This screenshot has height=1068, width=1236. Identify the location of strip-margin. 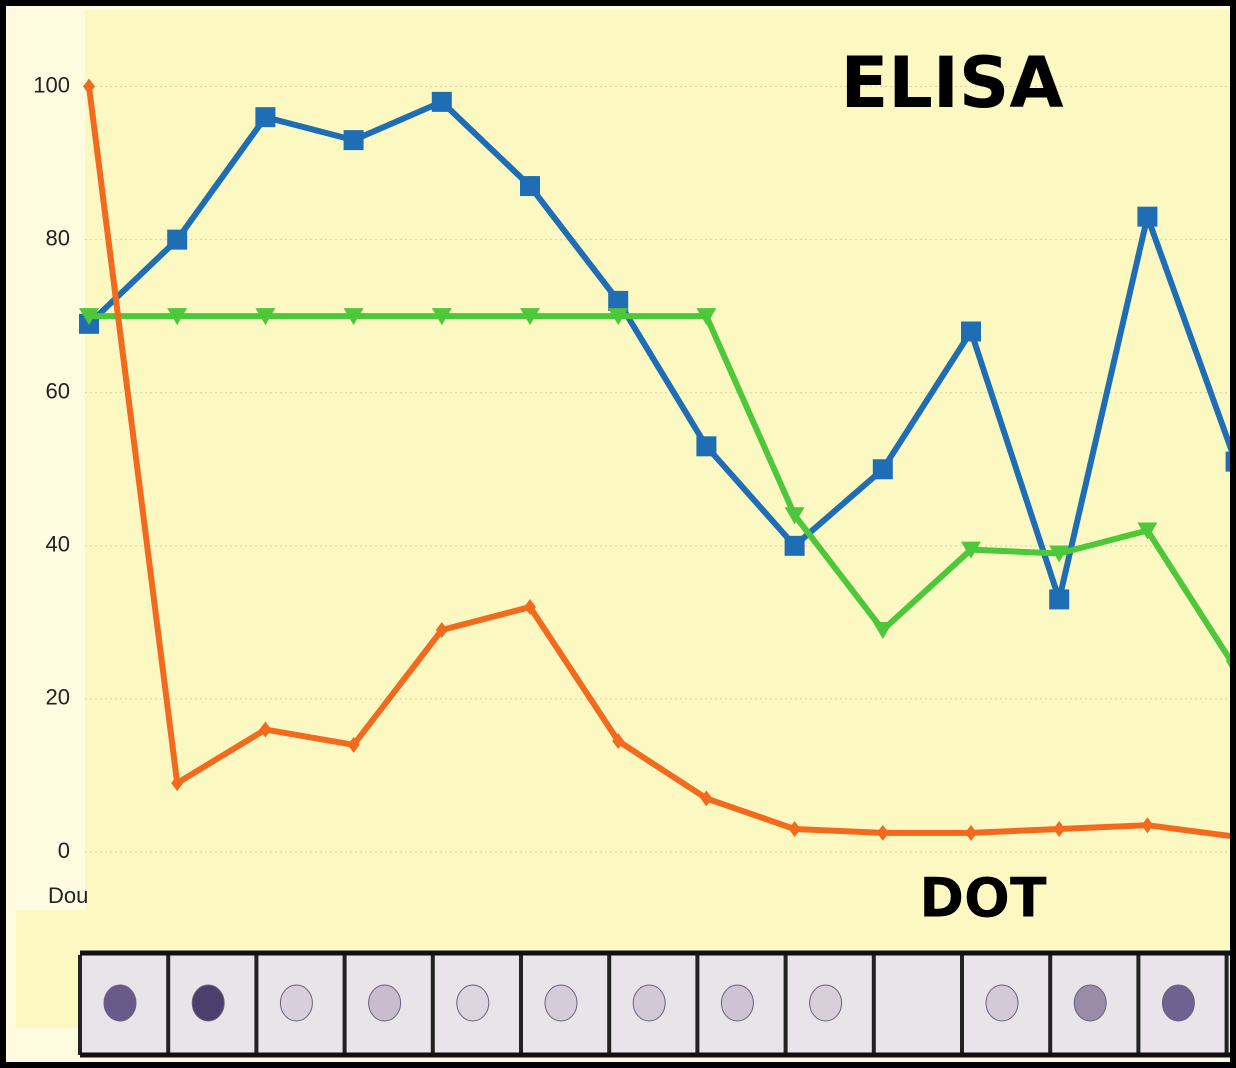
(51, 969).